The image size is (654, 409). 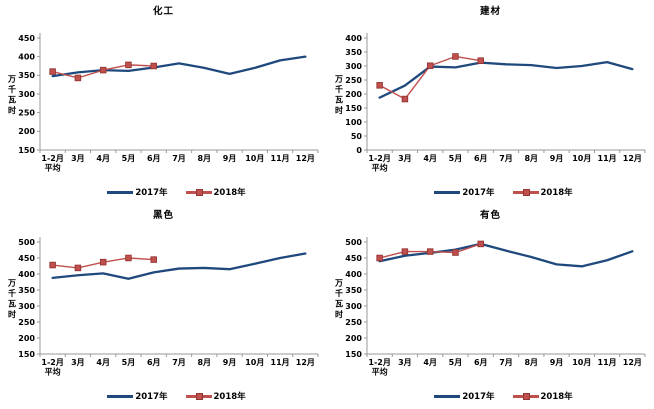 I want to click on svg-text: 100, so click(x=353, y=122).